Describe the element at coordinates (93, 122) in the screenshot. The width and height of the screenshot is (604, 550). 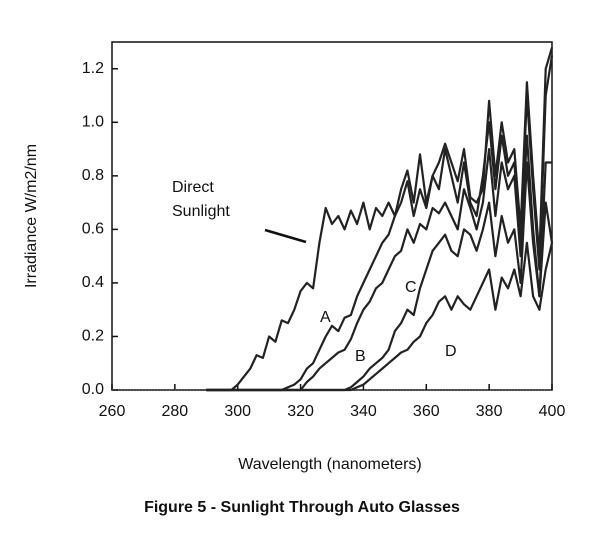
I see `y-tick-label: 1.0` at that location.